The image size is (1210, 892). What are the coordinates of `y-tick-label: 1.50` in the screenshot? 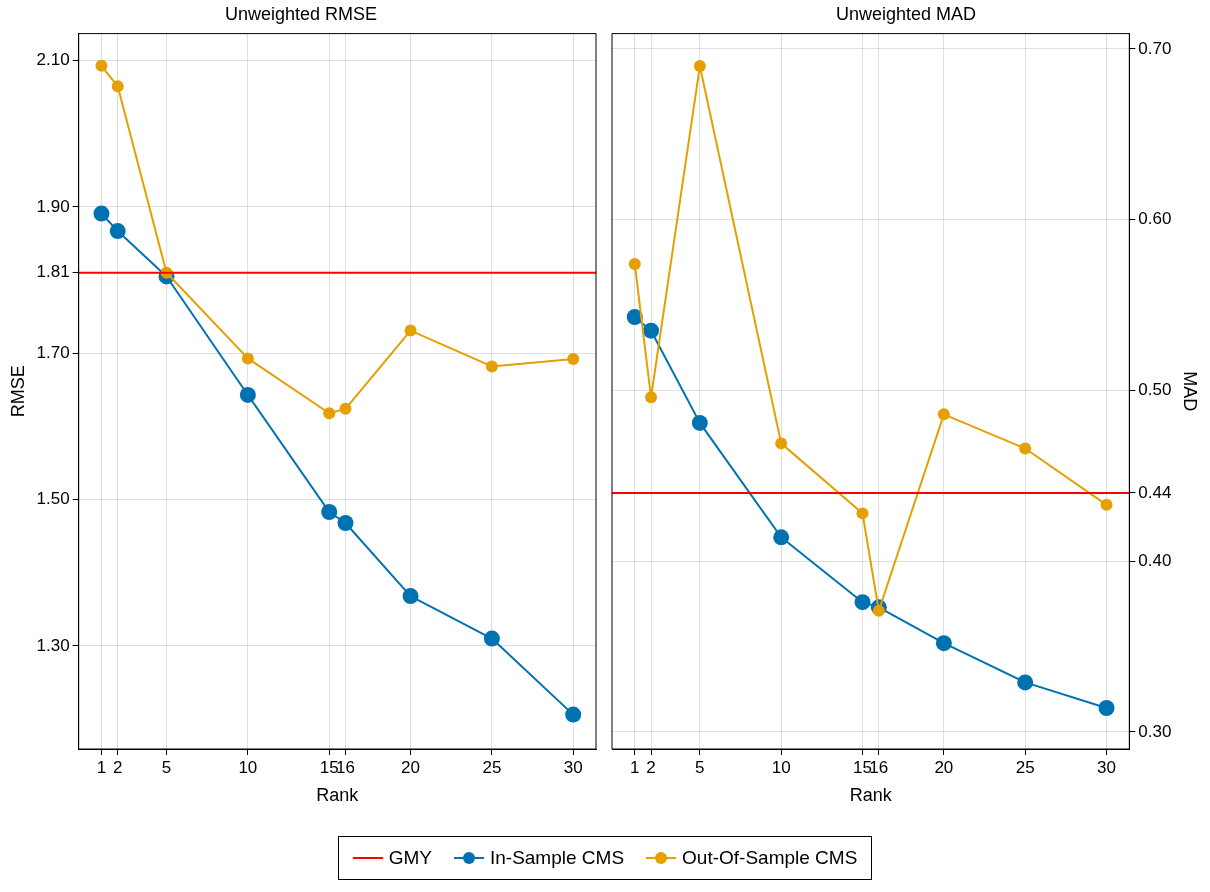 It's located at (53, 499).